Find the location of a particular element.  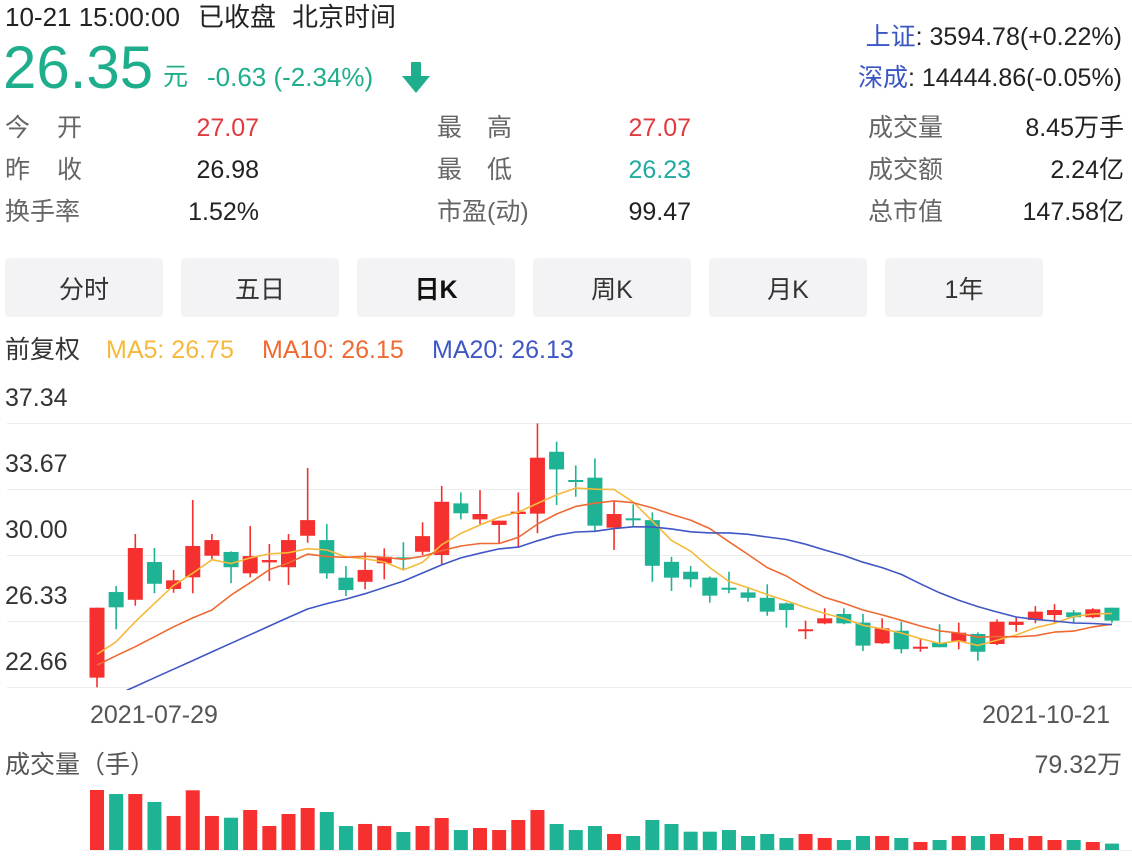

index-shanghai: 上证: 3594.78(+0.22%) is located at coordinates (994, 37).